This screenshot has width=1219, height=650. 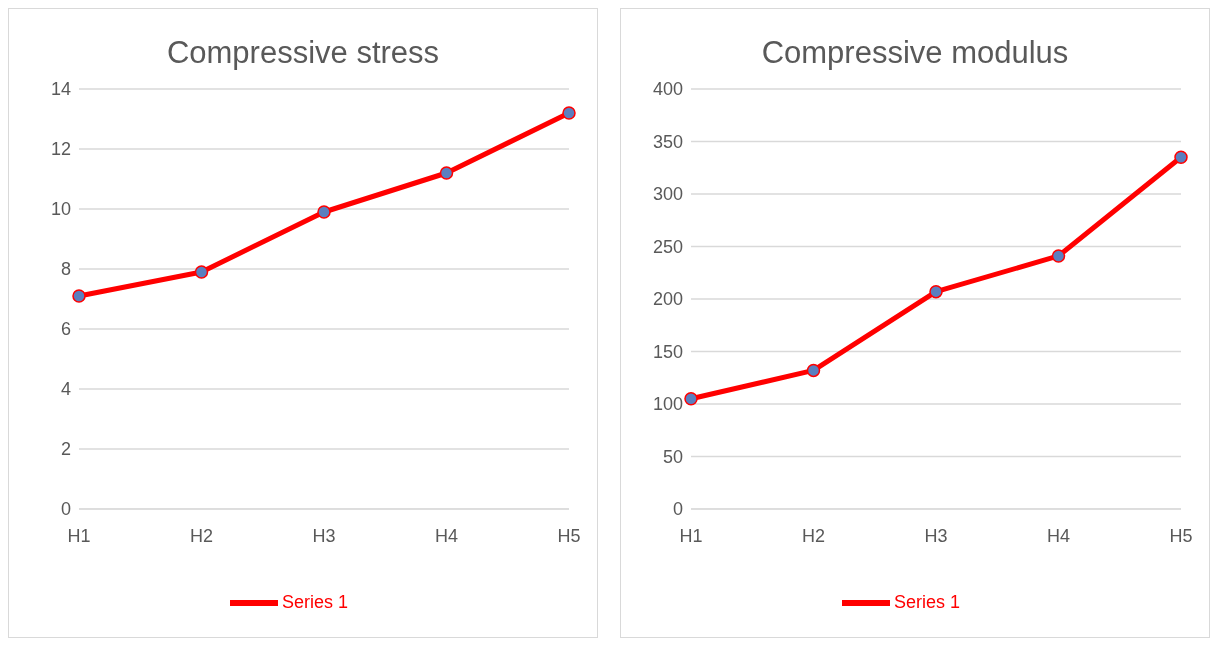 What do you see at coordinates (65, 329) in the screenshot?
I see `y-tick-label: 6` at bounding box center [65, 329].